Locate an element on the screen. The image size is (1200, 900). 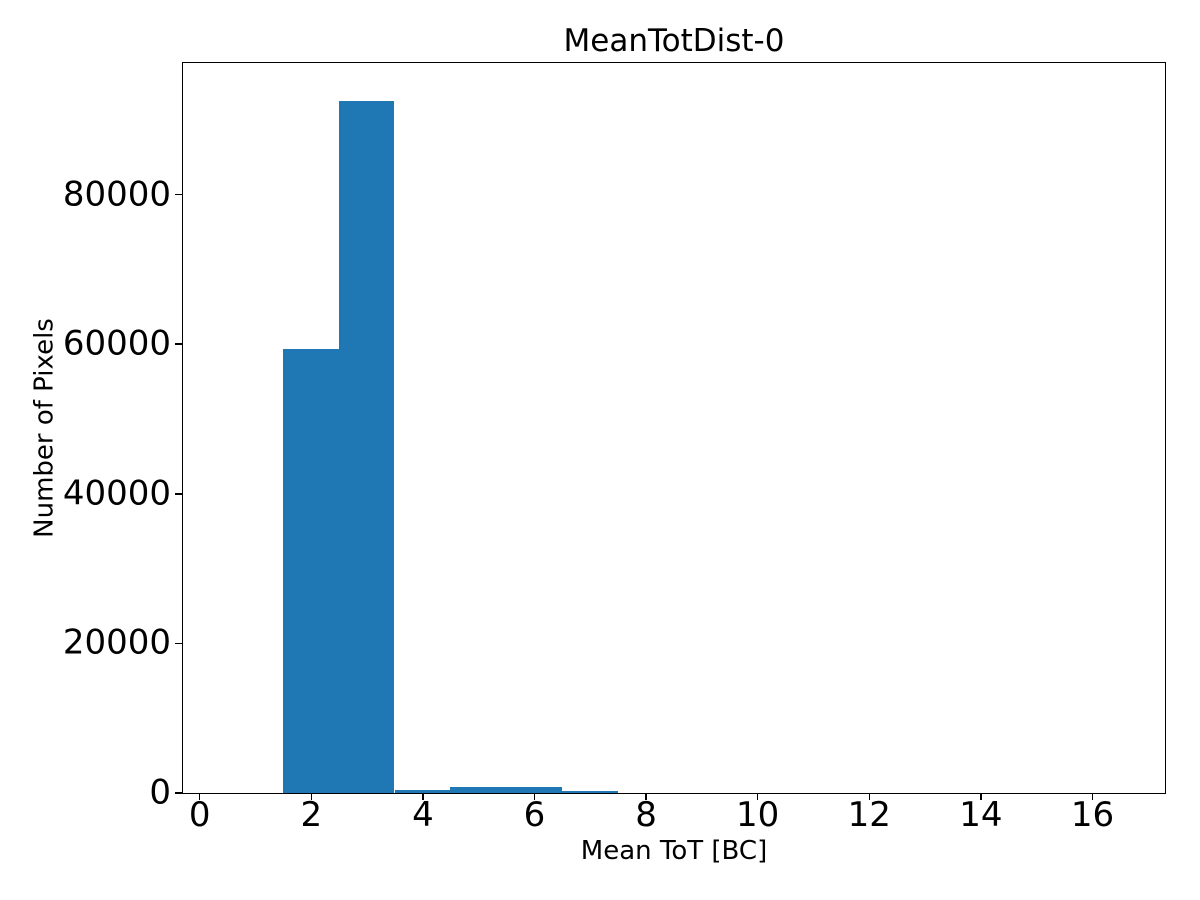
x-tick-label: 8 is located at coordinates (646, 815).